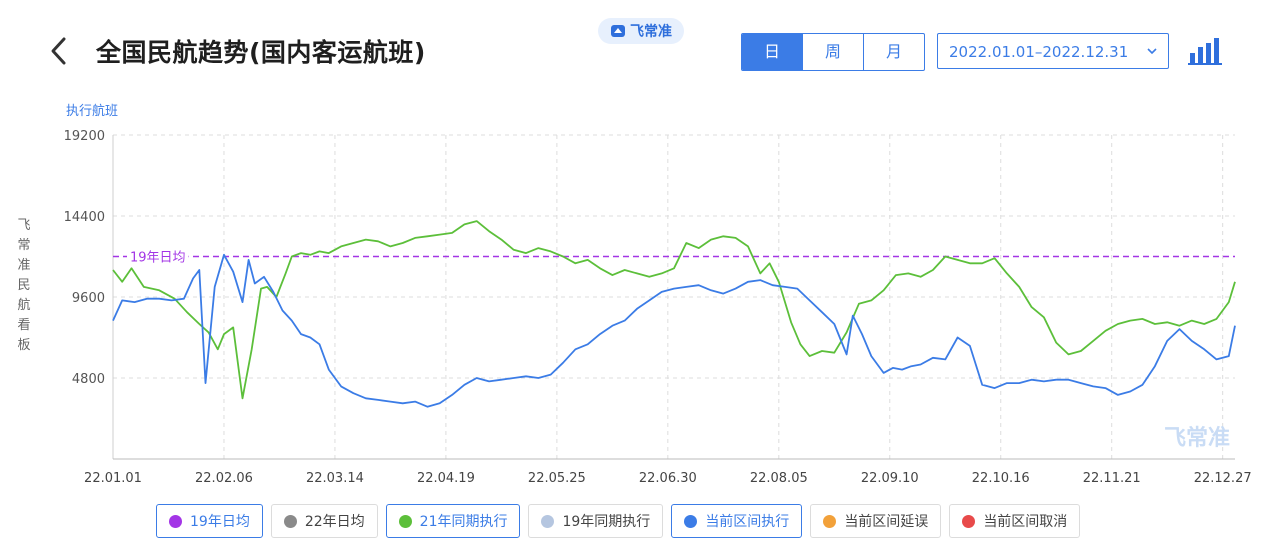 Image resolution: width=1275 pixels, height=559 pixels. Describe the element at coordinates (261, 52) in the screenshot. I see `page-title: 全国民航趋势(国内客运航班)` at that location.